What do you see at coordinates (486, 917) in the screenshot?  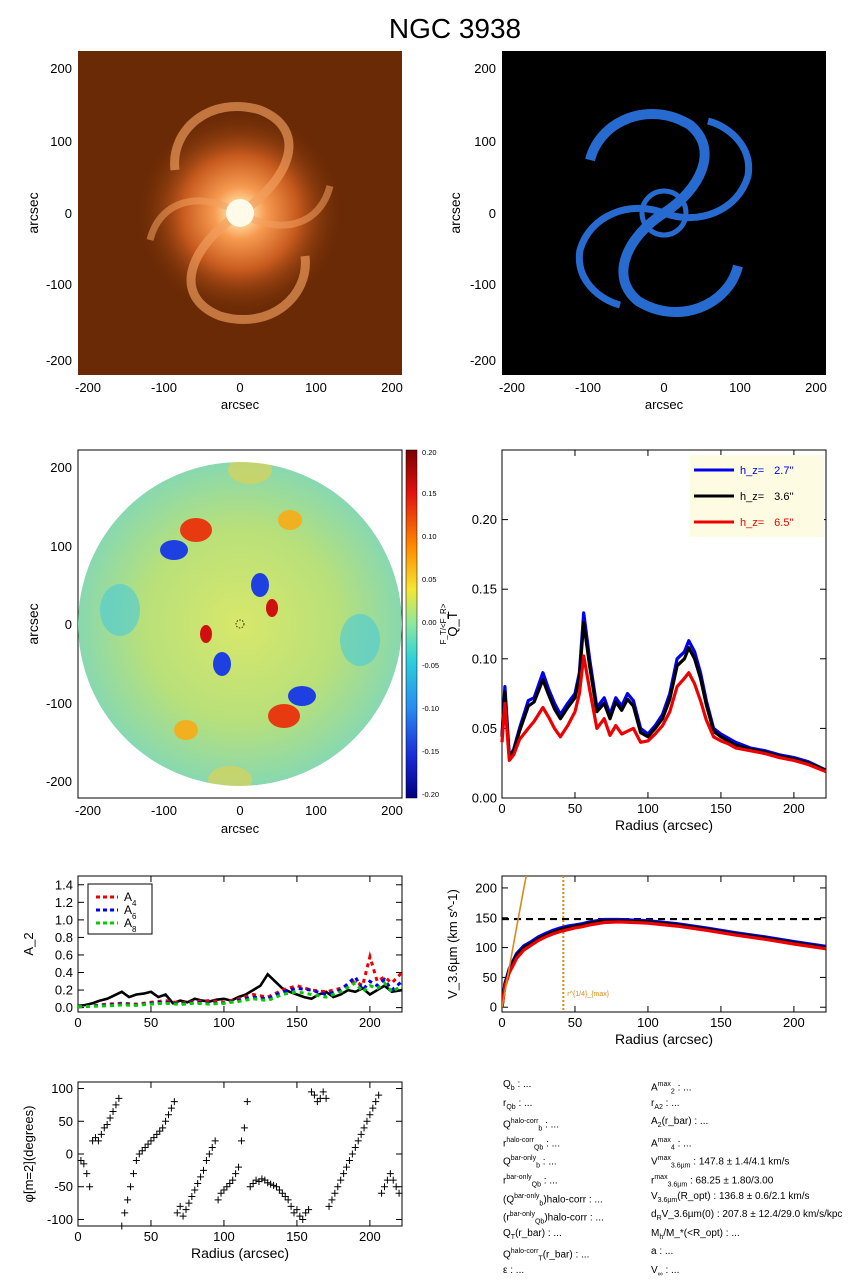 I see `vc-ytick-label: 150` at bounding box center [486, 917].